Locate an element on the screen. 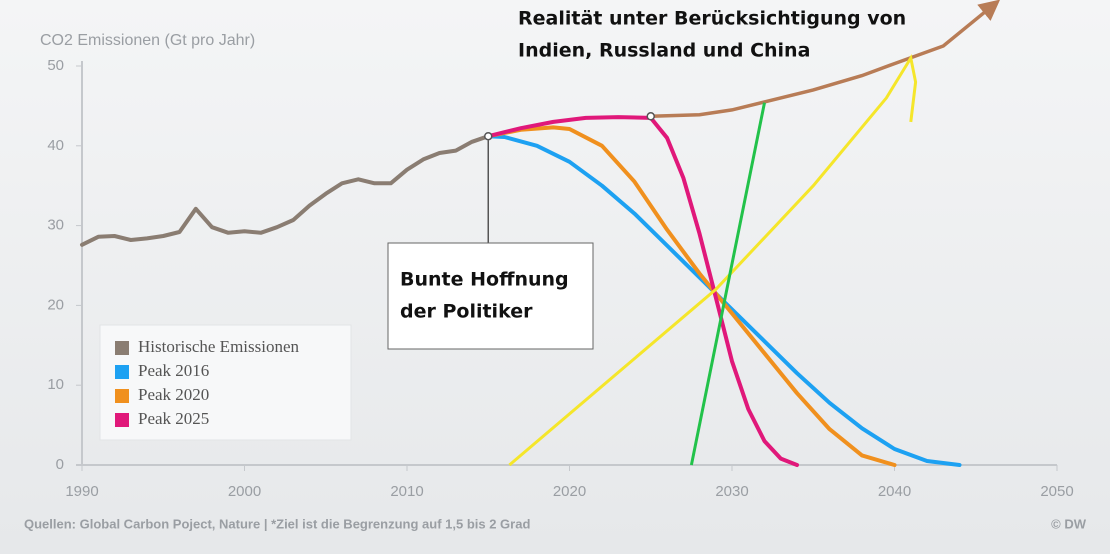  x-tick-label: 2020 is located at coordinates (569, 491).